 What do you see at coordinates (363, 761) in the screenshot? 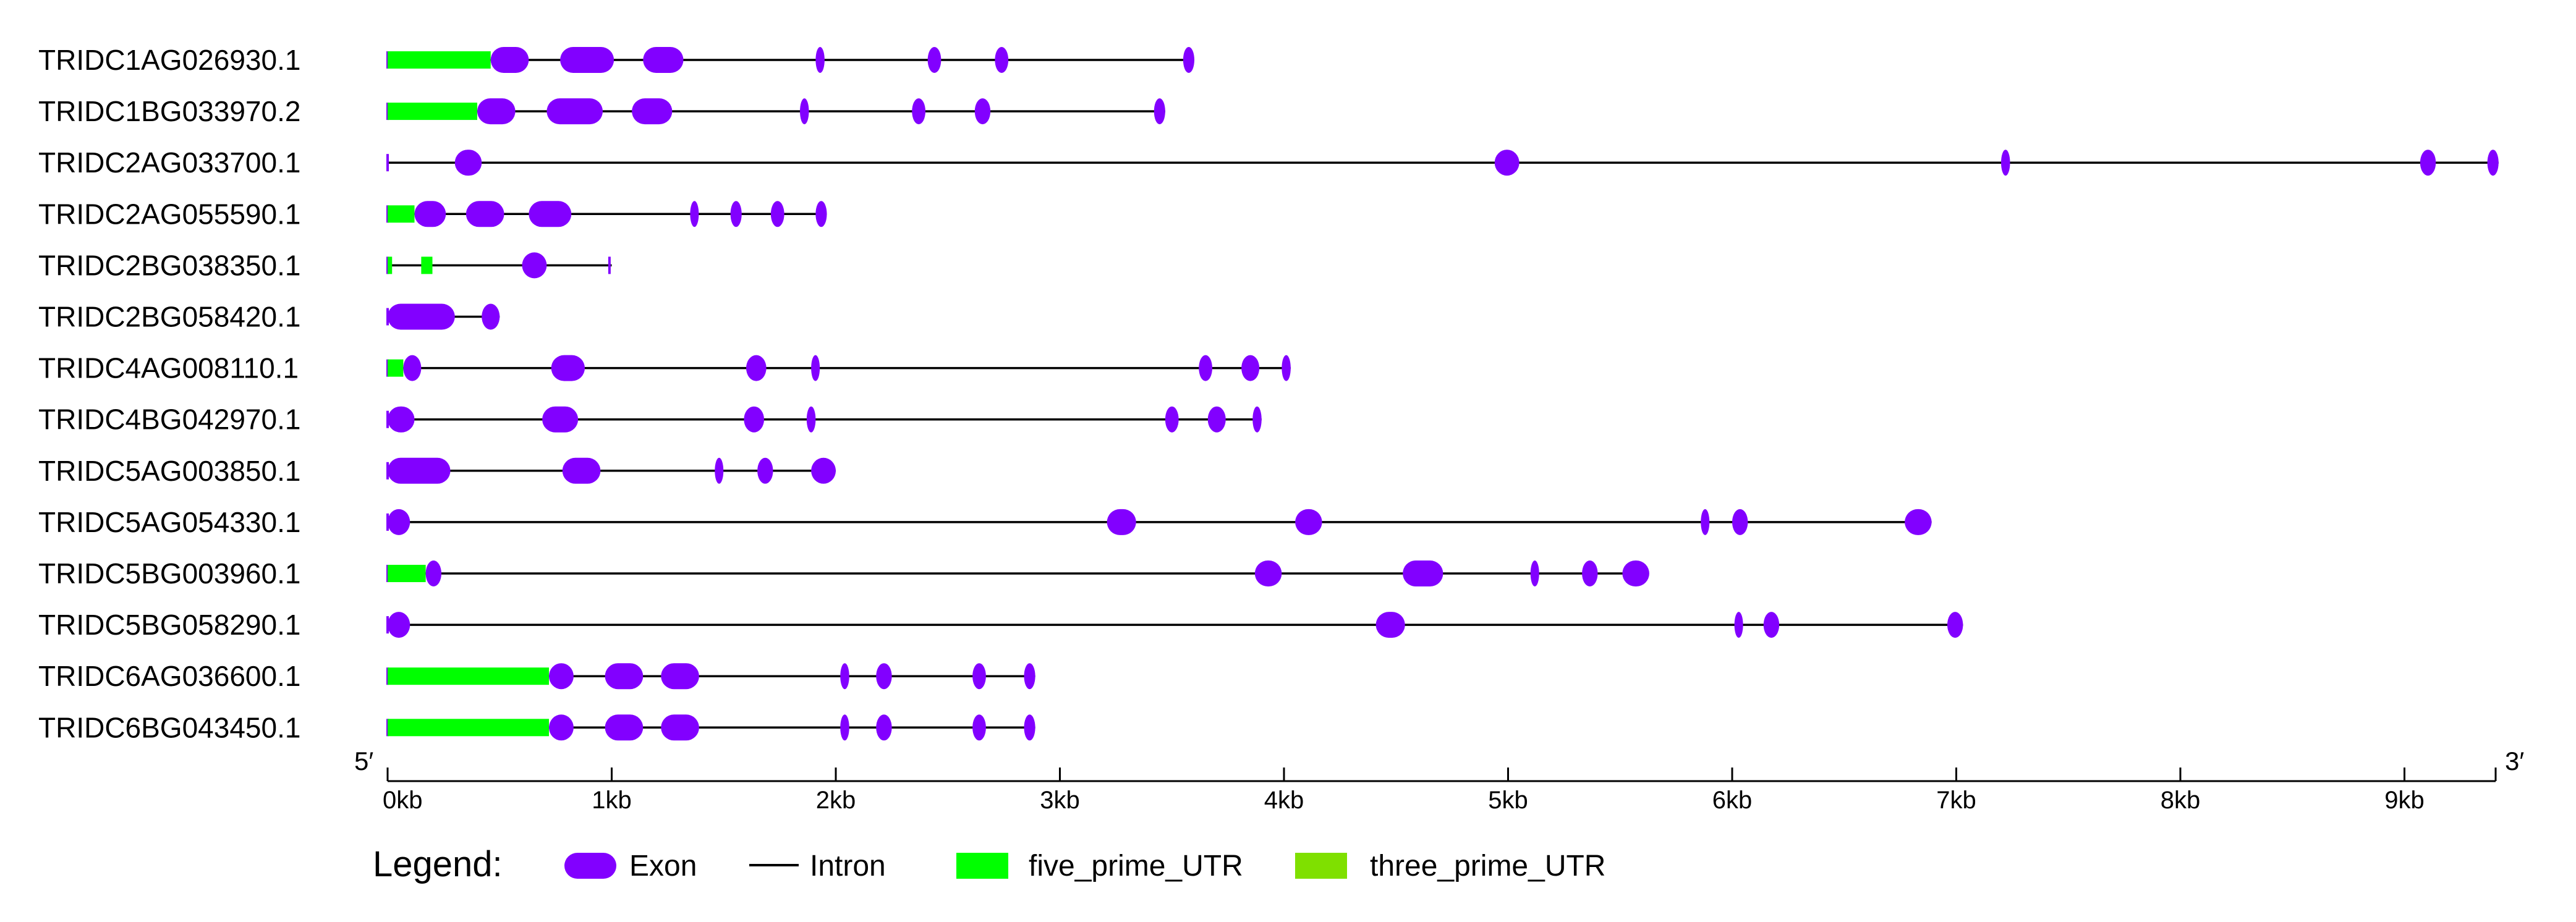
I see `five-prime-end-label: 5′` at bounding box center [363, 761].